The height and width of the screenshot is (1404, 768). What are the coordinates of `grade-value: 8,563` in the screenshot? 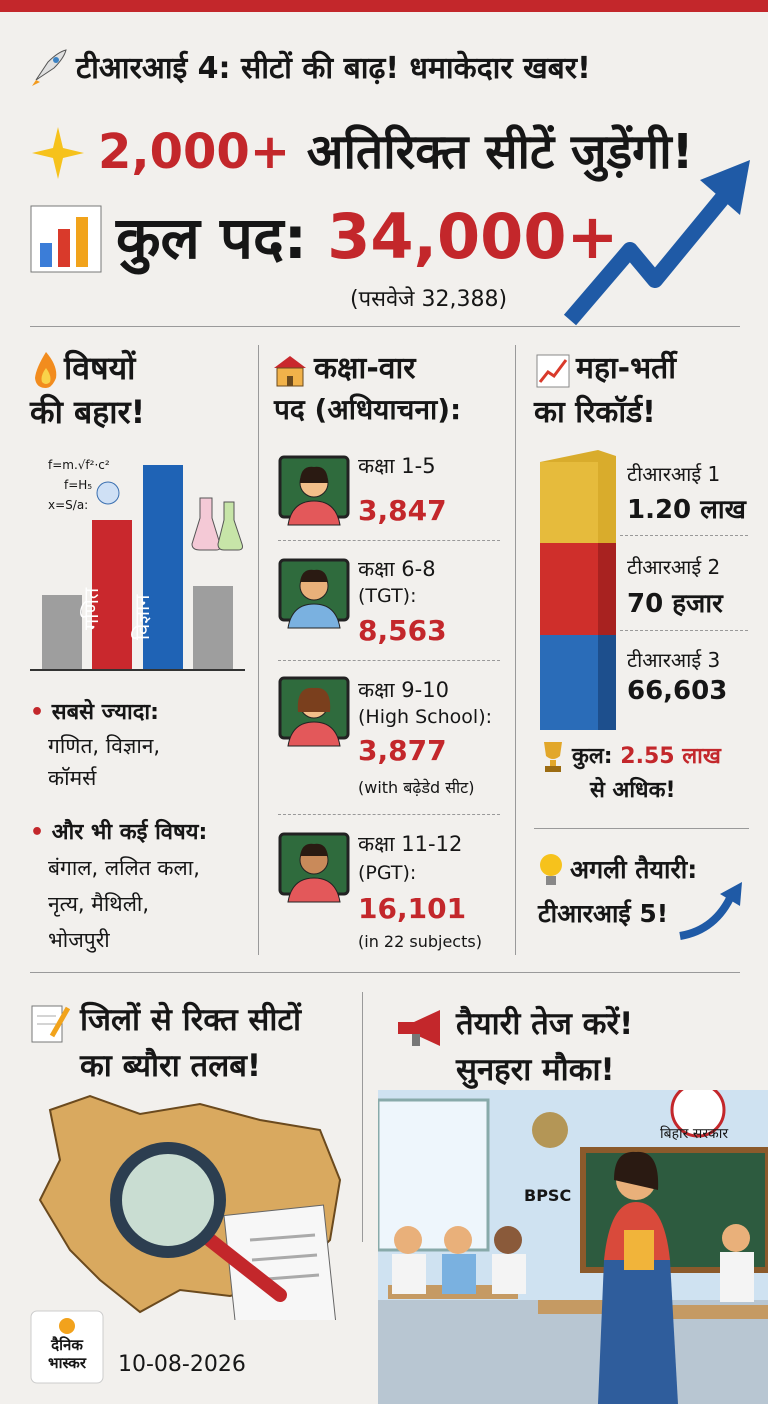 It's located at (402, 630).